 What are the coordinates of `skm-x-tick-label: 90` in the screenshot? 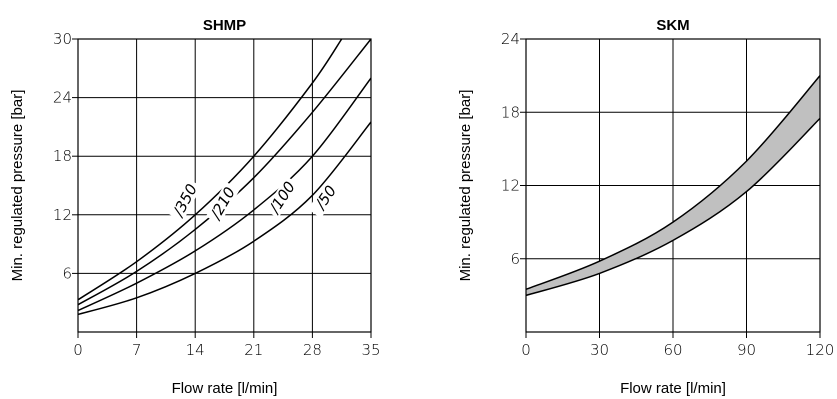 It's located at (746, 350).